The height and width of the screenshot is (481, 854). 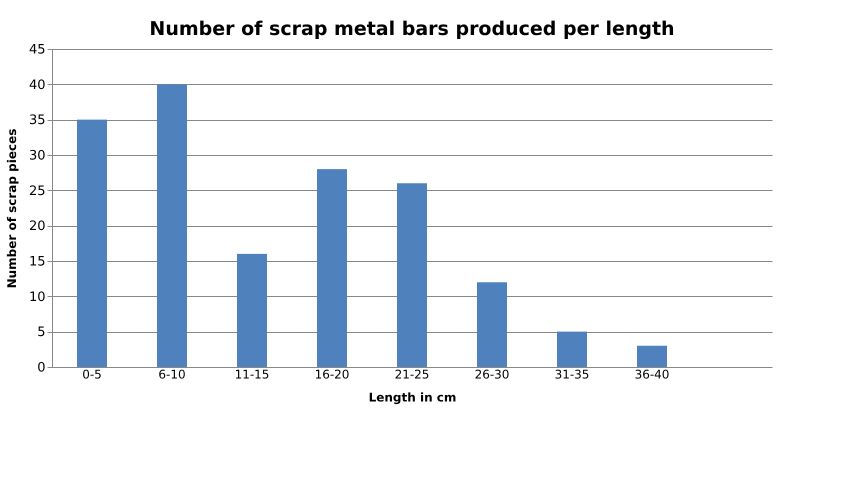 What do you see at coordinates (572, 375) in the screenshot?
I see `x-tick-label: 31-35` at bounding box center [572, 375].